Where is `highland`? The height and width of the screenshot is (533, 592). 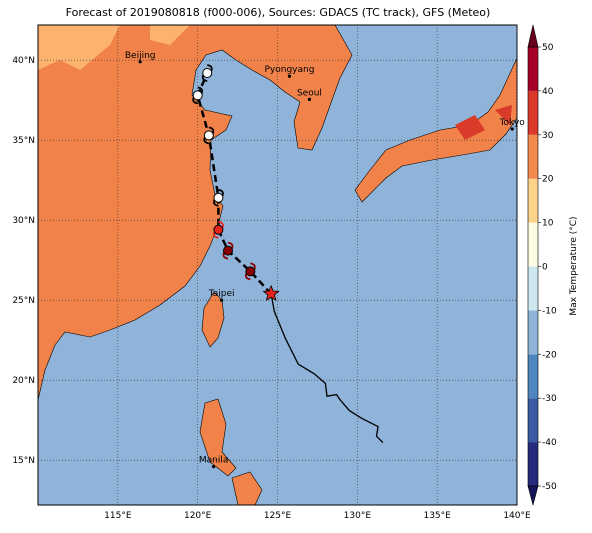 highland is located at coordinates (114, 47).